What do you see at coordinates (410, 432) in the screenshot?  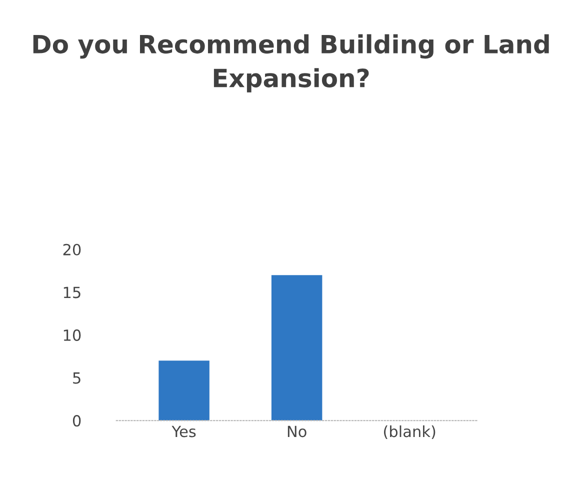 I see `x-tick-label: (blank)` at bounding box center [410, 432].